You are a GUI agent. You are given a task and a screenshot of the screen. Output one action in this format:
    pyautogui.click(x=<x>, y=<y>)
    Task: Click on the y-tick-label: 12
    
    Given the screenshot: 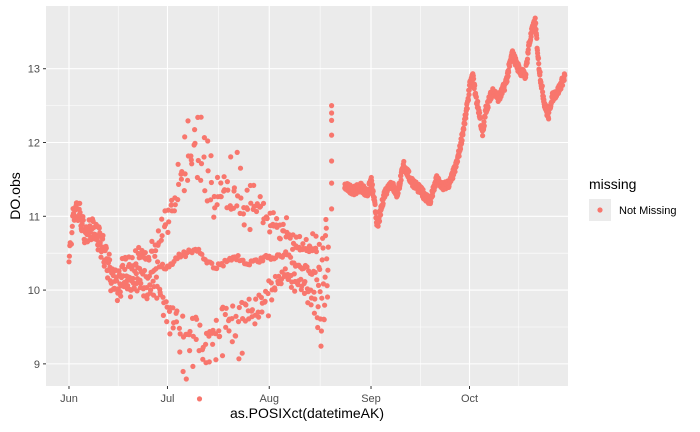 What is the action you would take?
    pyautogui.click(x=34, y=144)
    